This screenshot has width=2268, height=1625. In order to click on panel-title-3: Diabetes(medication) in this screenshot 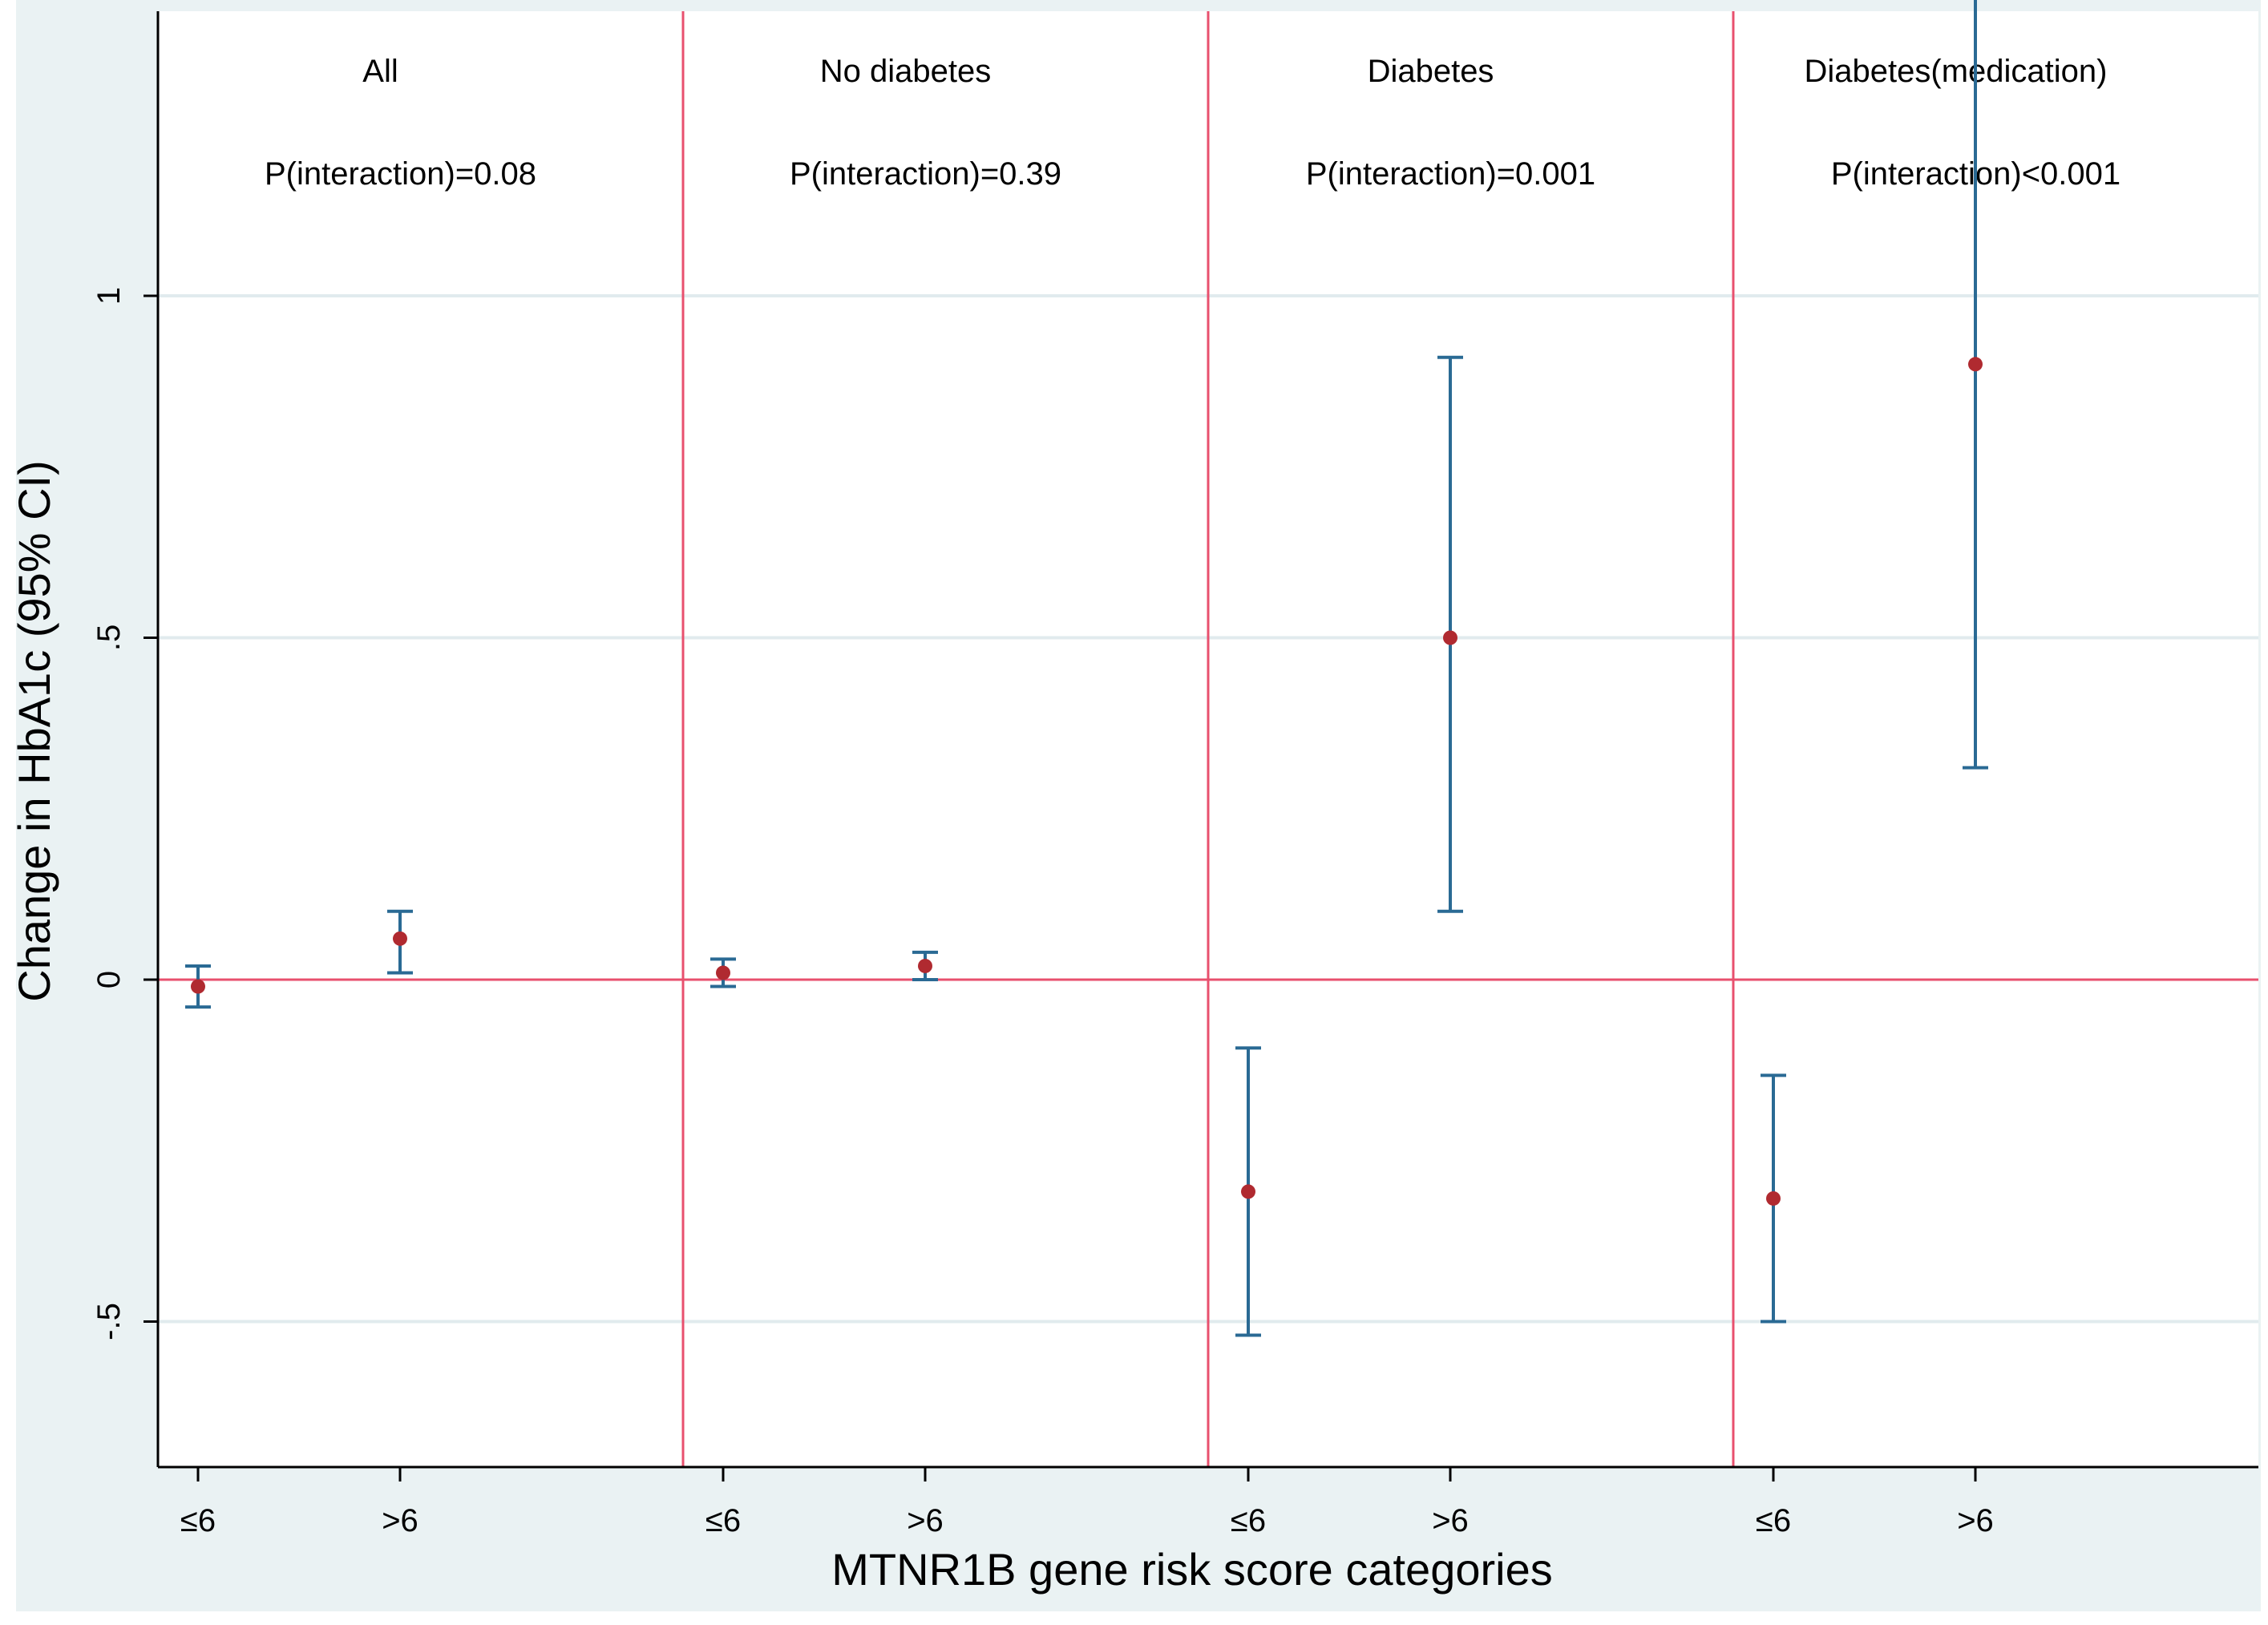, I will do `click(1957, 71)`.